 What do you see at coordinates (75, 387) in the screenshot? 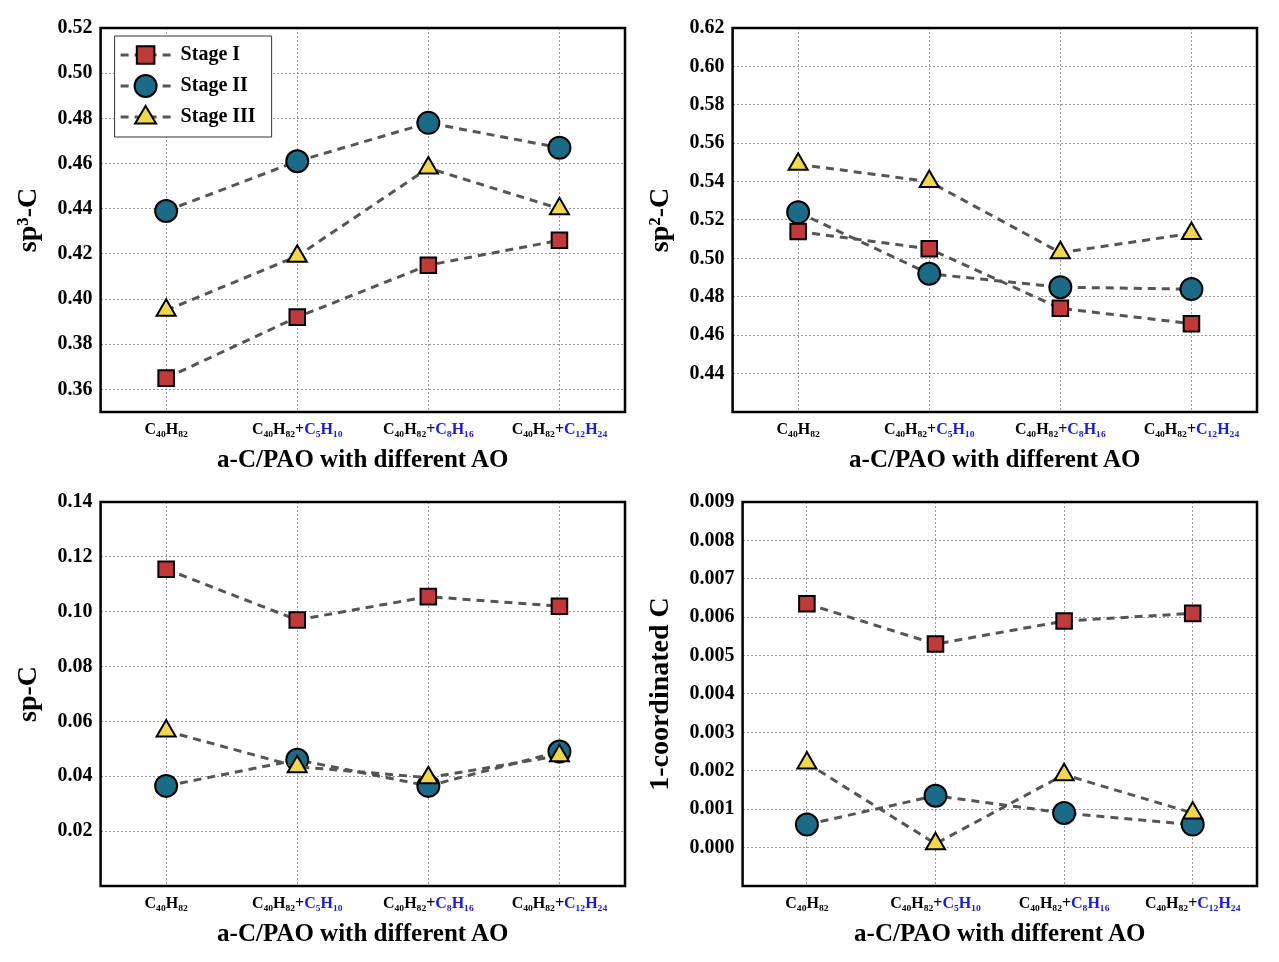
I see `y-tick-label: 0.36` at bounding box center [75, 387].